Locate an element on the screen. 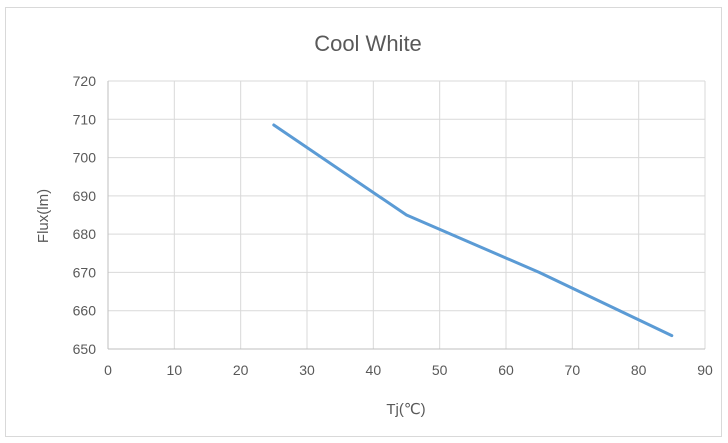 This screenshot has width=728, height=443. x-tick-label: 60 is located at coordinates (506, 370).